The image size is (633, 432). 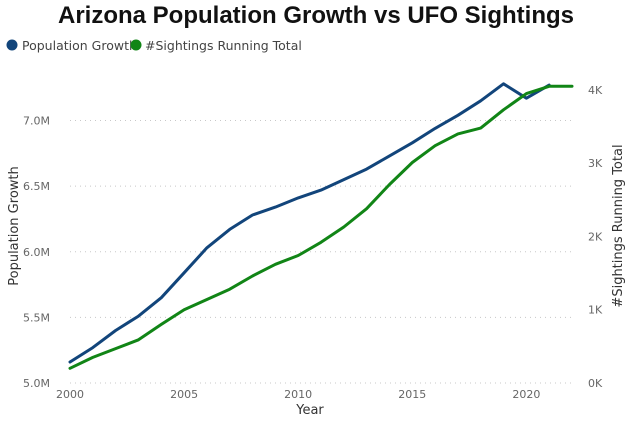 I want to click on y2-tick-label: 3K, so click(x=595, y=163).